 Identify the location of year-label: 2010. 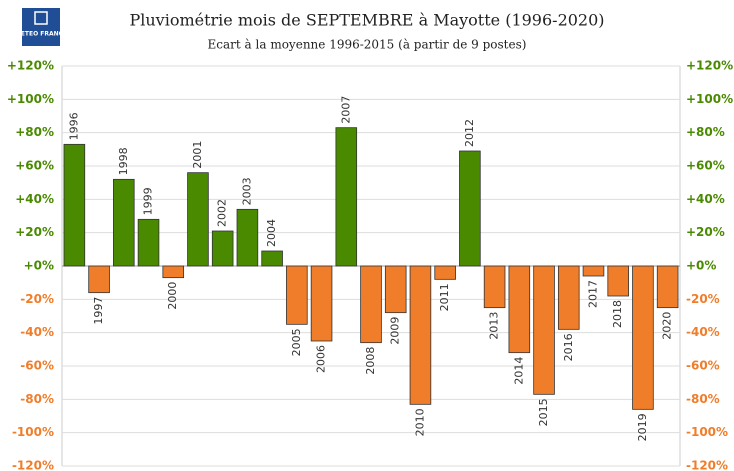
(419, 422).